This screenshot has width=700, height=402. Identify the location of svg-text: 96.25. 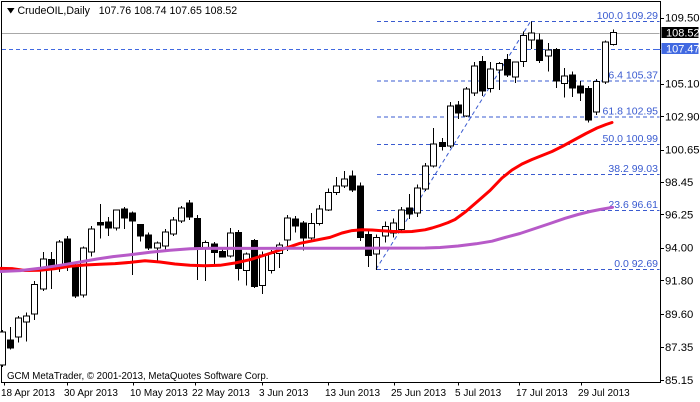
(679, 216).